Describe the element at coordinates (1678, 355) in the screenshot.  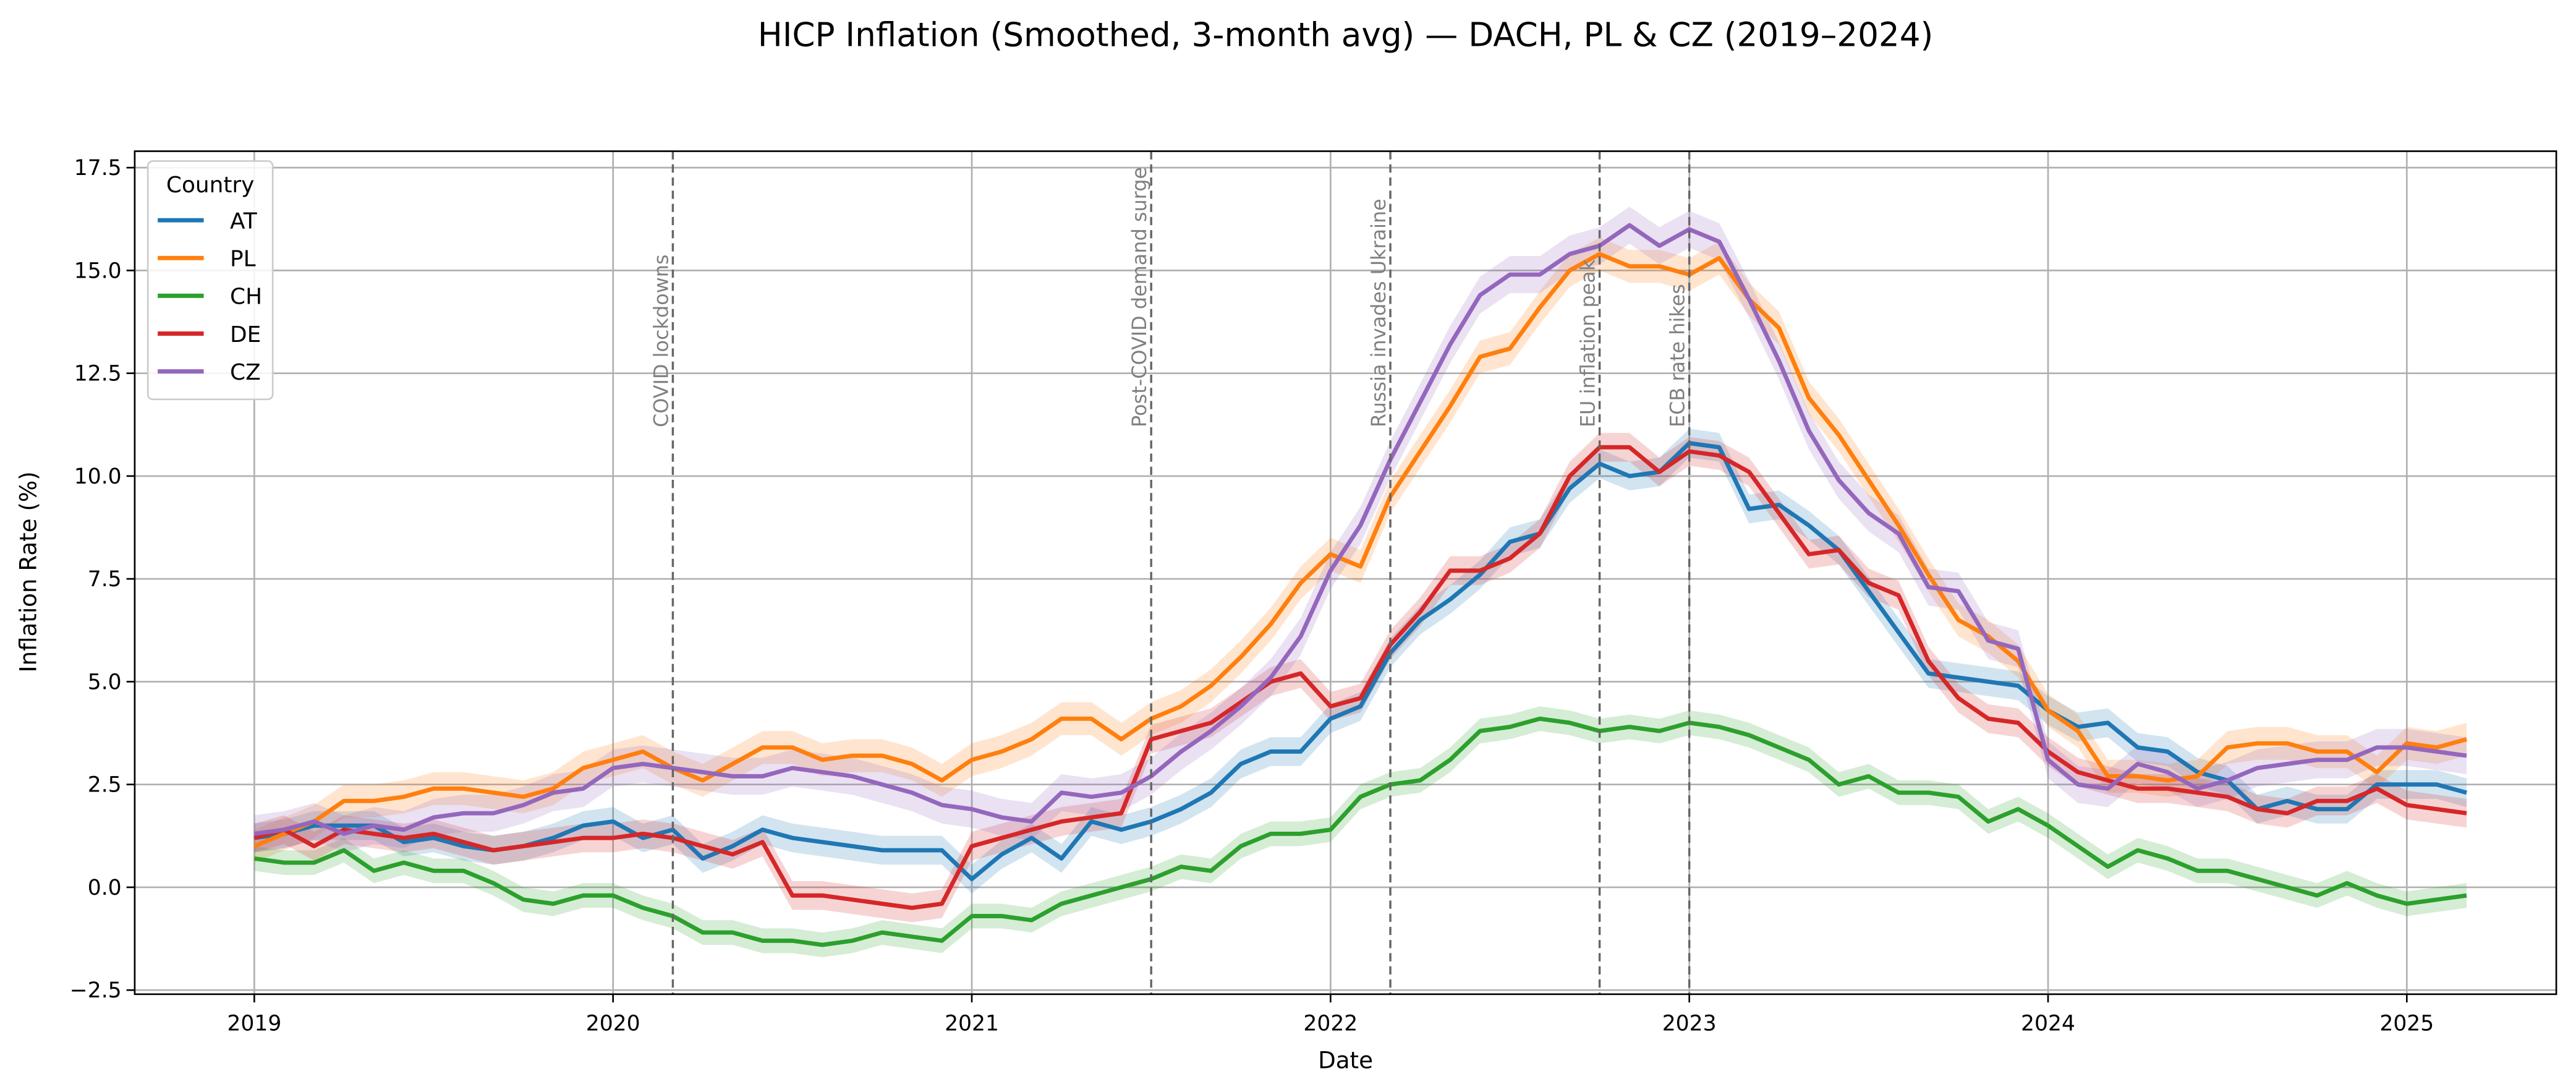
I see `annotation-label: ECB rate hikes` at that location.